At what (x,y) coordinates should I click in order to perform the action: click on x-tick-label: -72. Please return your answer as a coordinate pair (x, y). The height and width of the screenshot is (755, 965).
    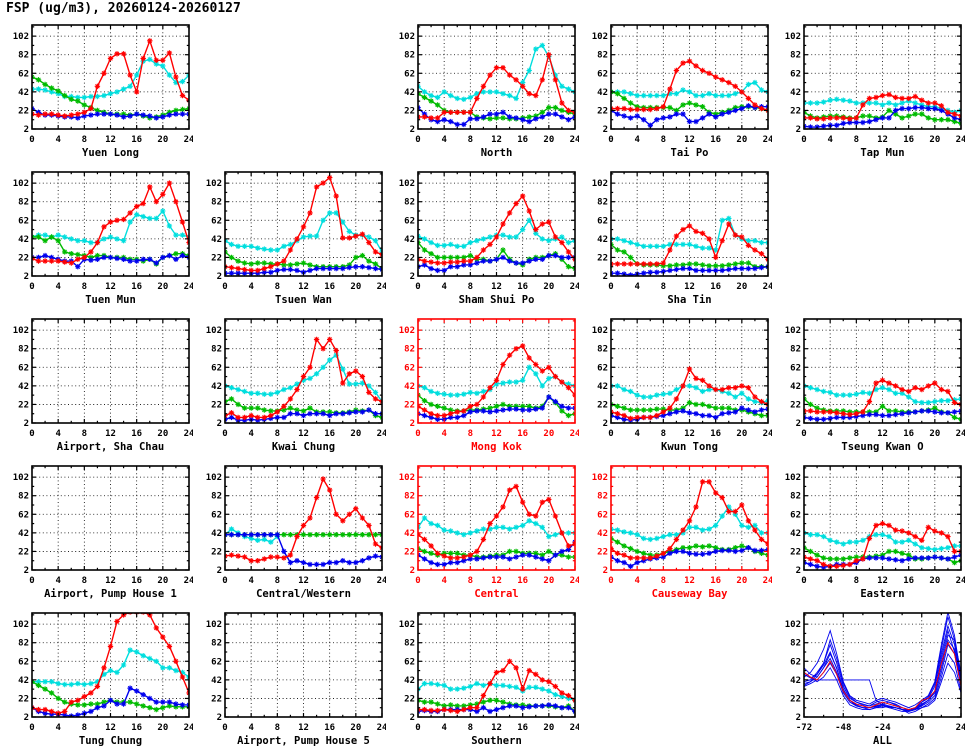
    Looking at the image, I should click on (804, 728).